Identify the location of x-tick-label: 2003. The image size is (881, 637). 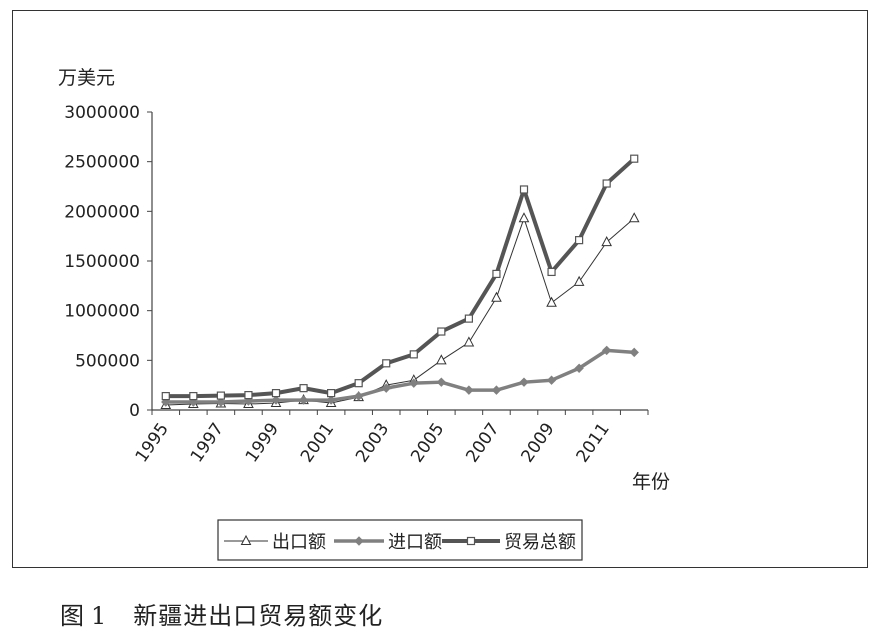
(372, 442).